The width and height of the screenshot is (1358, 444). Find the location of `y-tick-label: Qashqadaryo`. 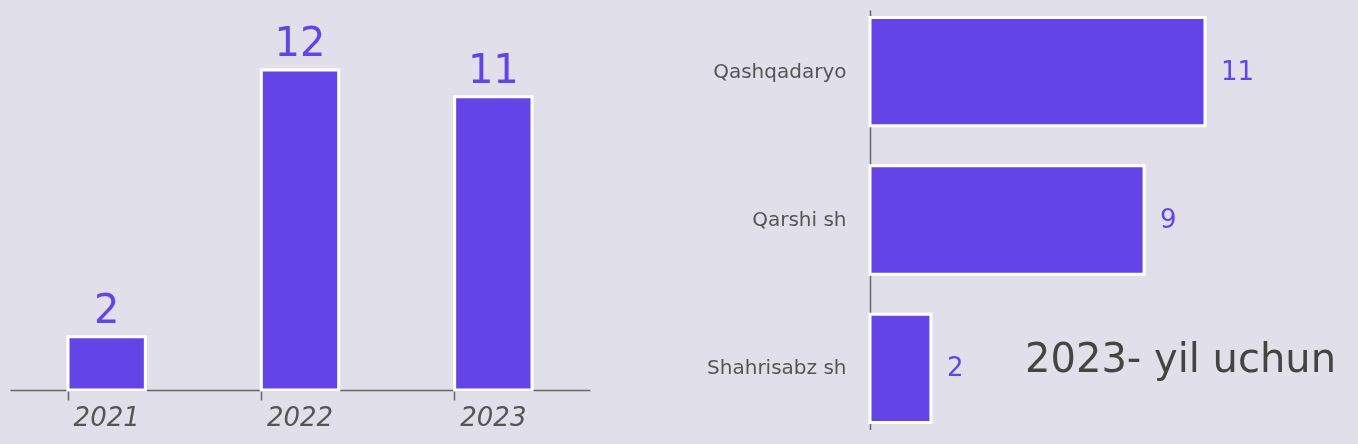

y-tick-label: Qashqadaryo is located at coordinates (780, 70).